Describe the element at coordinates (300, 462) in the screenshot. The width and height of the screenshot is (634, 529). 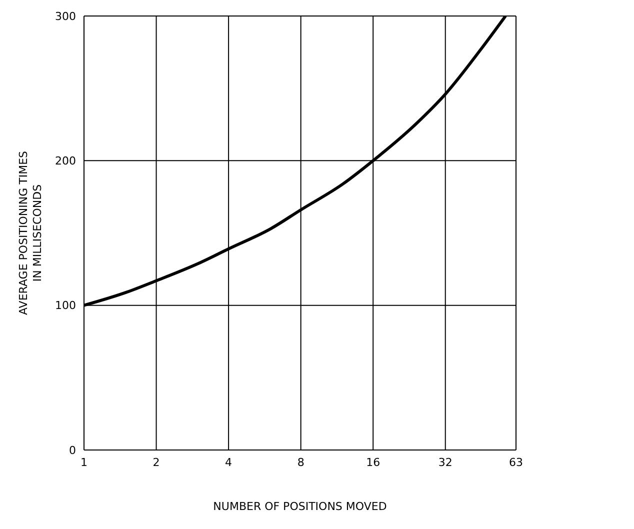
I see `x-tick-label: 8` at that location.